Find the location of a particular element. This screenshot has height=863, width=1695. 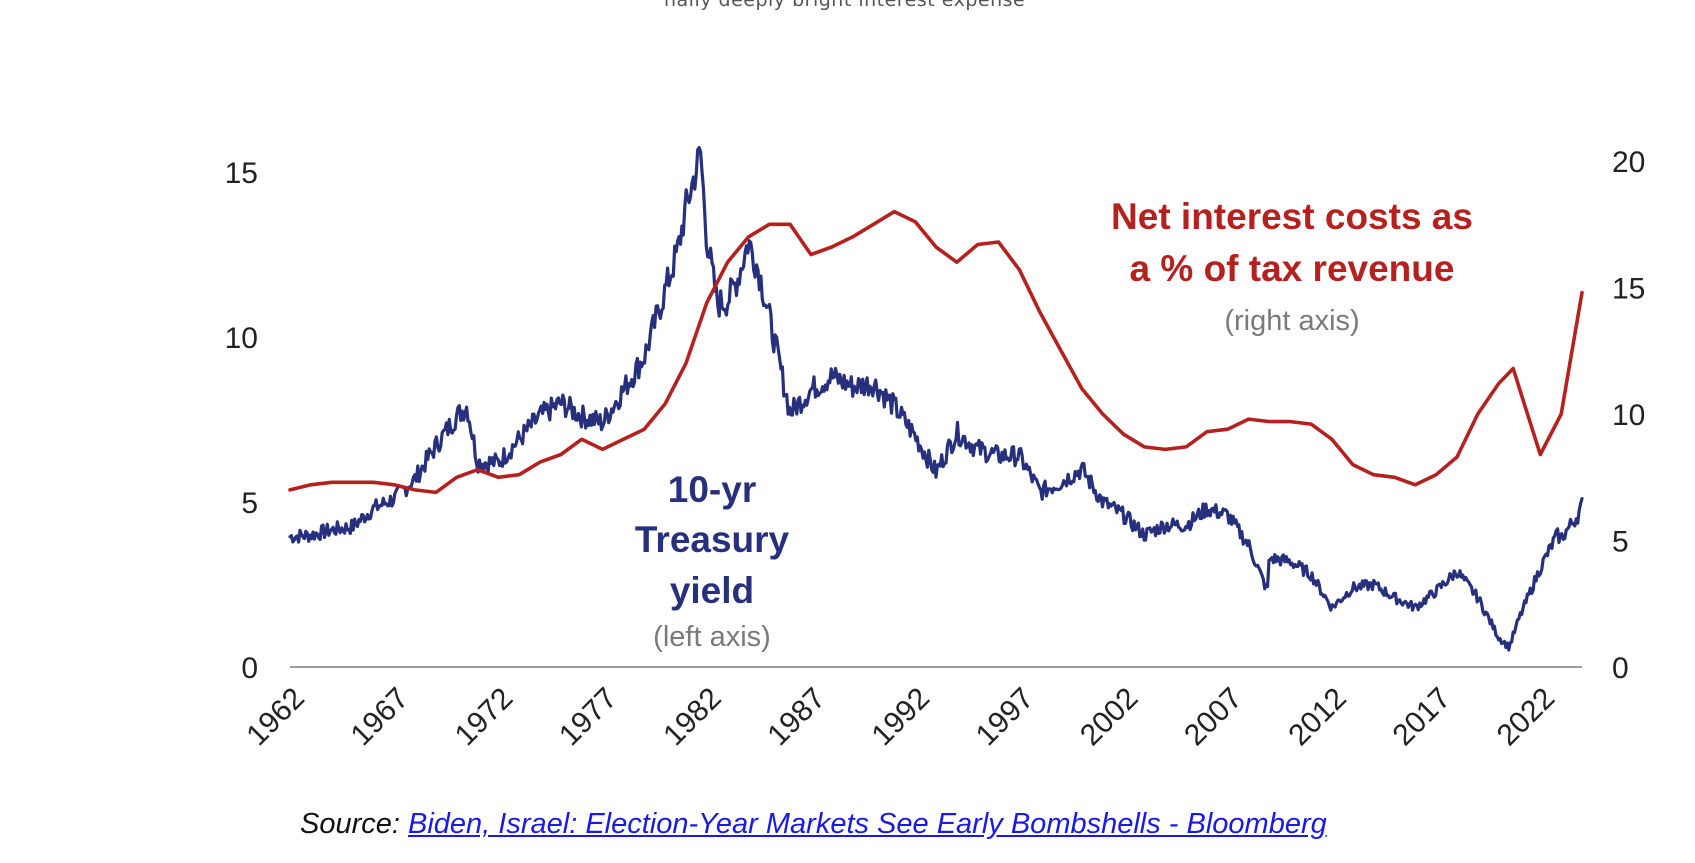

x-tick-2007: 2007 is located at coordinates (1213, 717).